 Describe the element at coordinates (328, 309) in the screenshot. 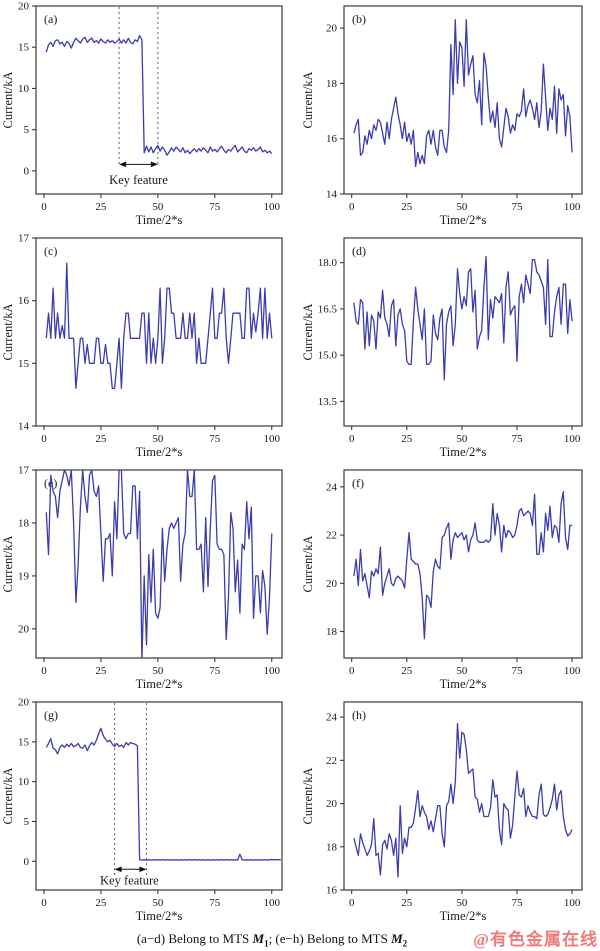

I see `svg-text: 16.5` at that location.